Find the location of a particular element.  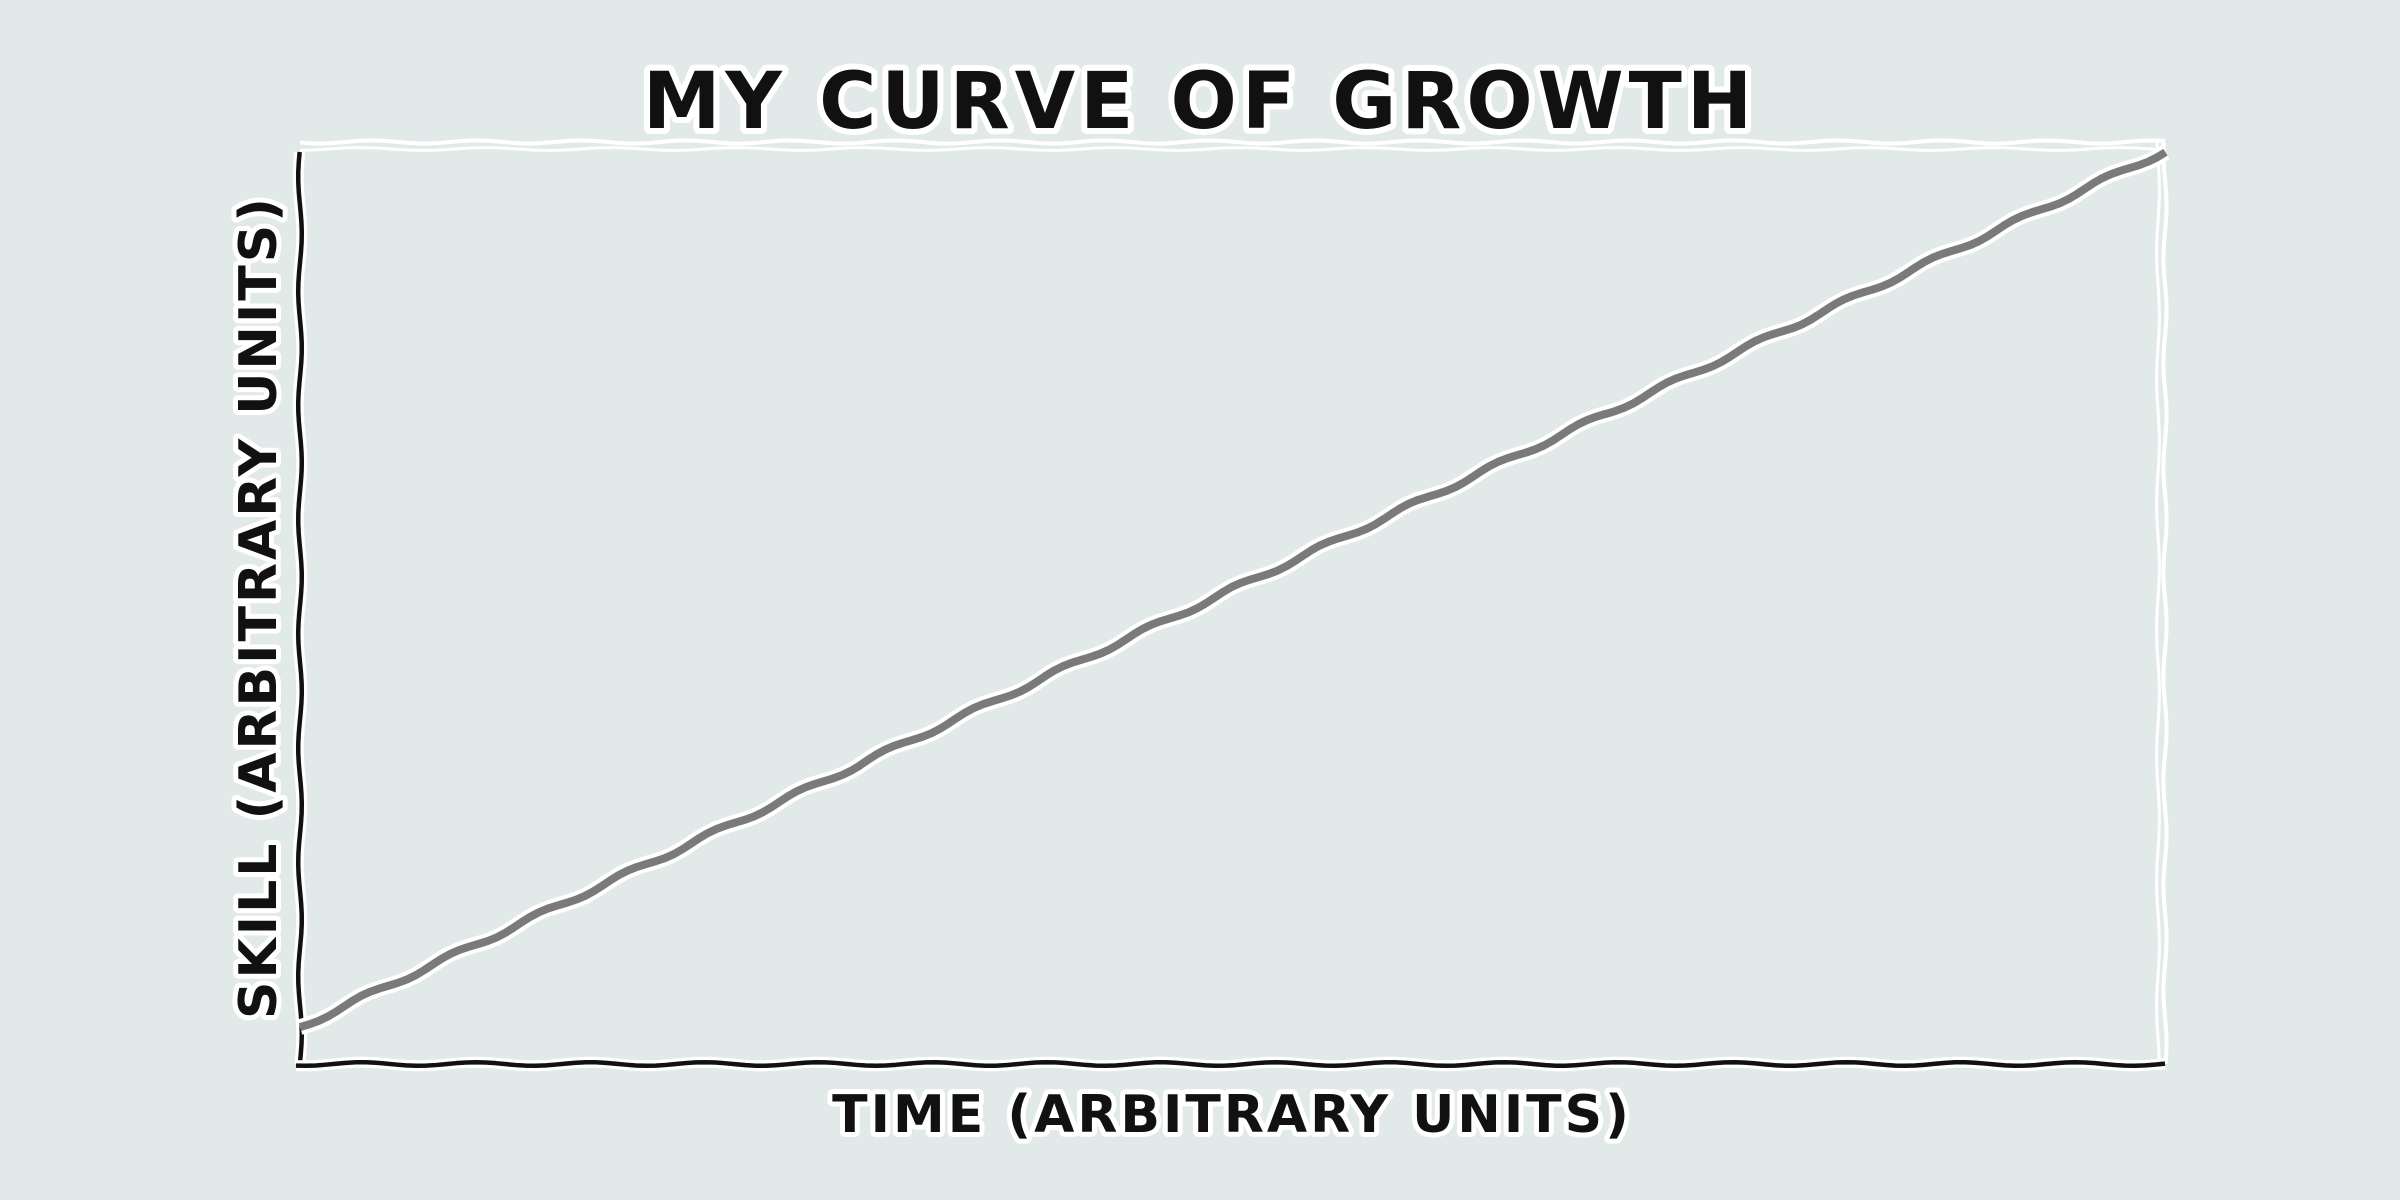

top-spine is located at coordinates (1232, 142).